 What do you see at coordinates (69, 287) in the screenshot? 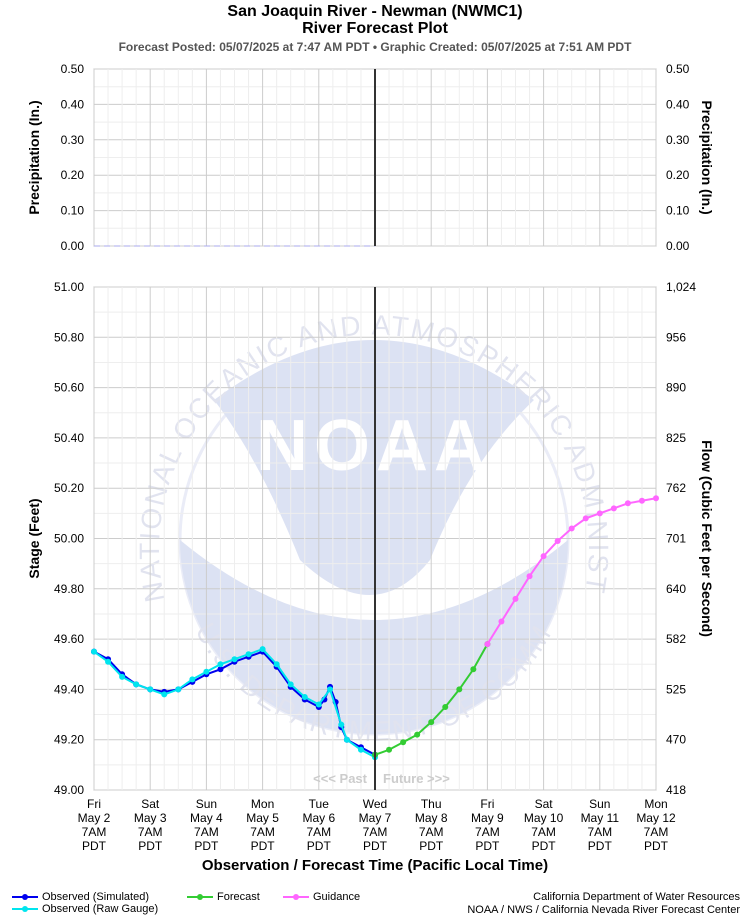
I see `y-tick-label: 51.00` at bounding box center [69, 287].